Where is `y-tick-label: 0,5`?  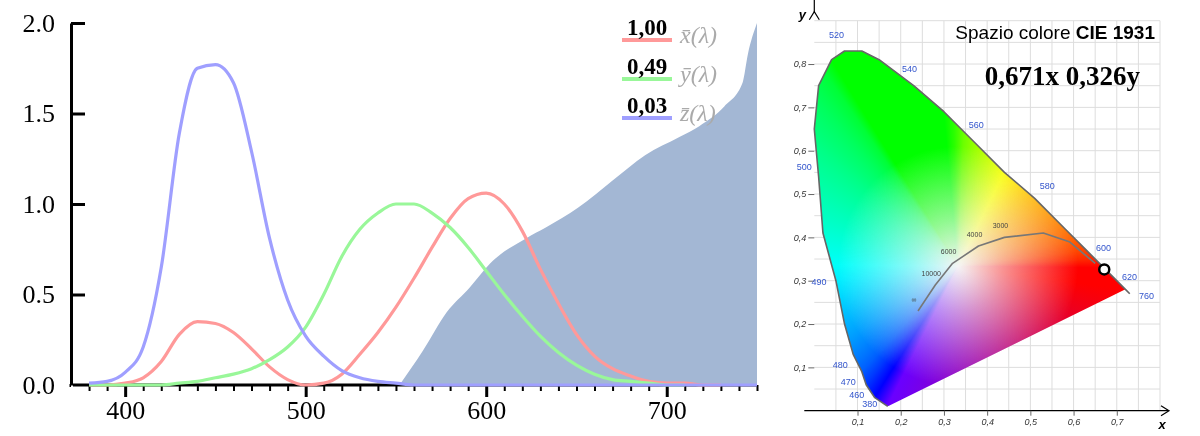 y-tick-label: 0,5 is located at coordinates (800, 194).